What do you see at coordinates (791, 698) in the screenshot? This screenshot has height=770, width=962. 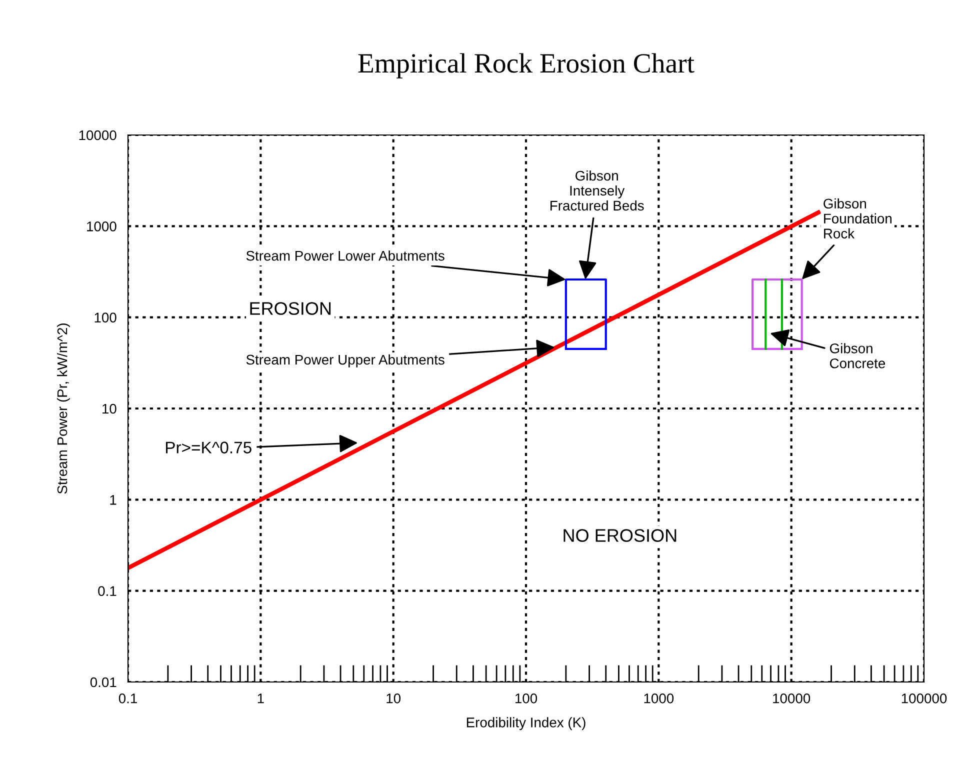 I see `x-tick-label: 10000` at bounding box center [791, 698].